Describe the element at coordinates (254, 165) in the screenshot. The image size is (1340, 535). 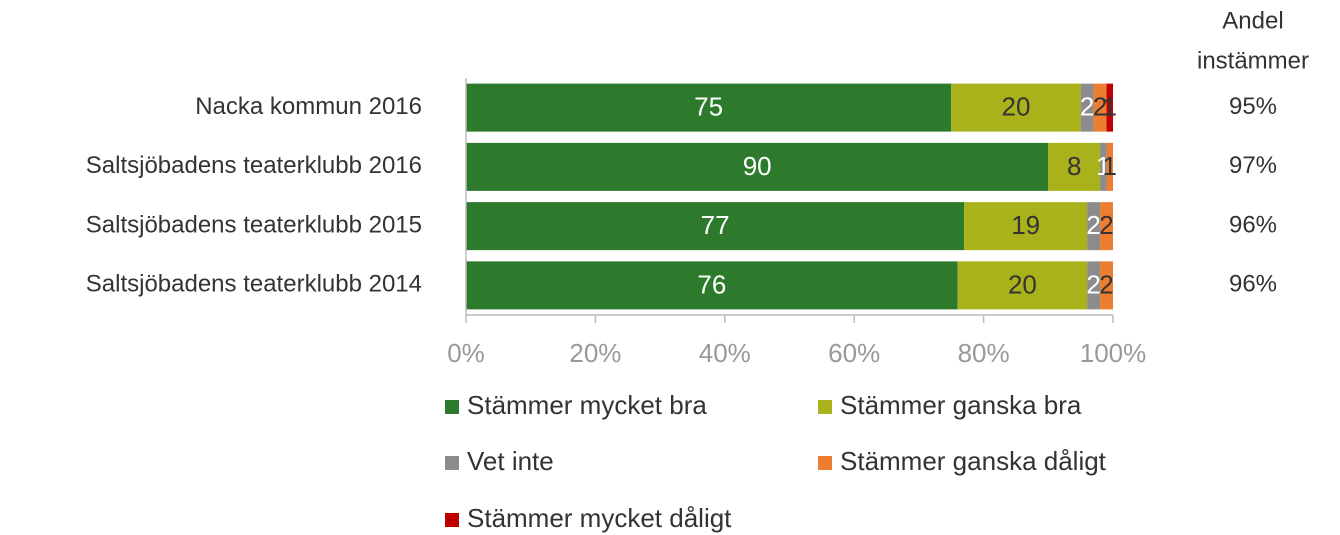
I see `category-label: Saltsjöbadens teaterklubb 2016` at that location.